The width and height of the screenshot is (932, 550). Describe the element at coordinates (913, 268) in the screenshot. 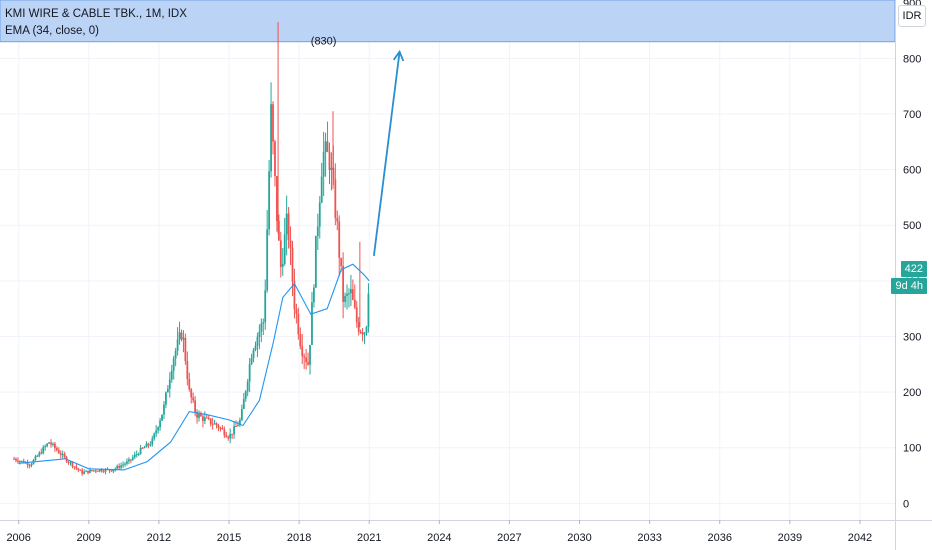

I see `last-price-badge: 422` at that location.